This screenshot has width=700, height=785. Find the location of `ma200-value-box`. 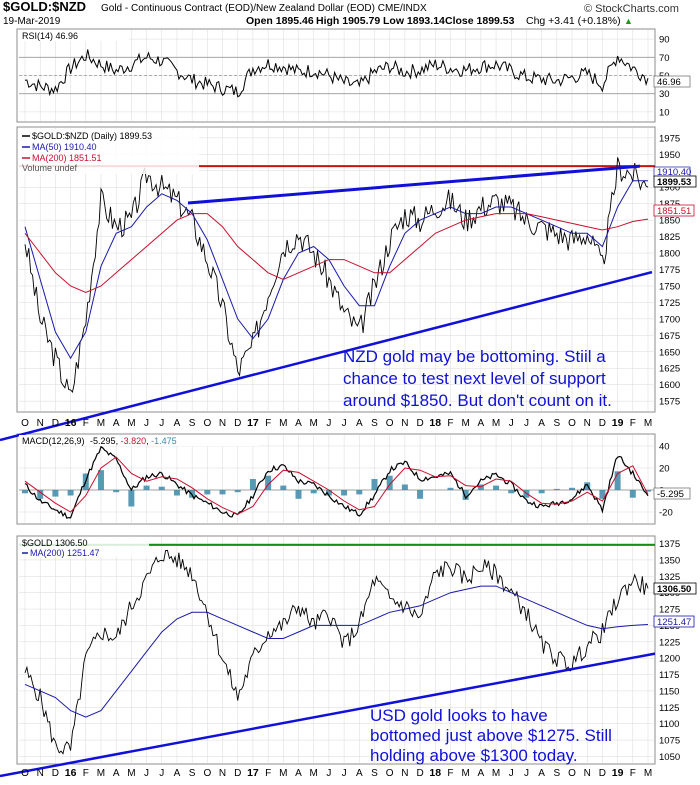

ma200-value-box is located at coordinates (674, 210).